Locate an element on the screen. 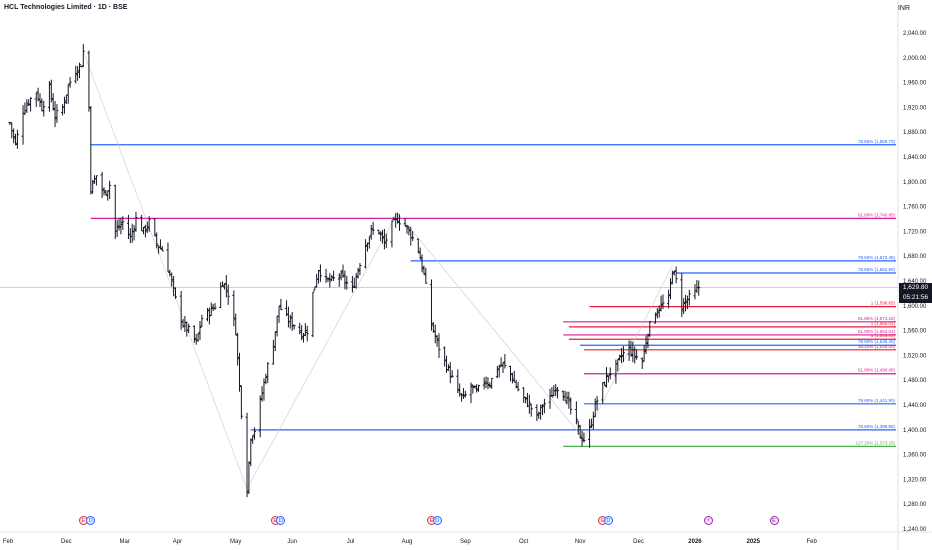 The image size is (932, 550). future-event-icon: ⚡ is located at coordinates (708, 520).